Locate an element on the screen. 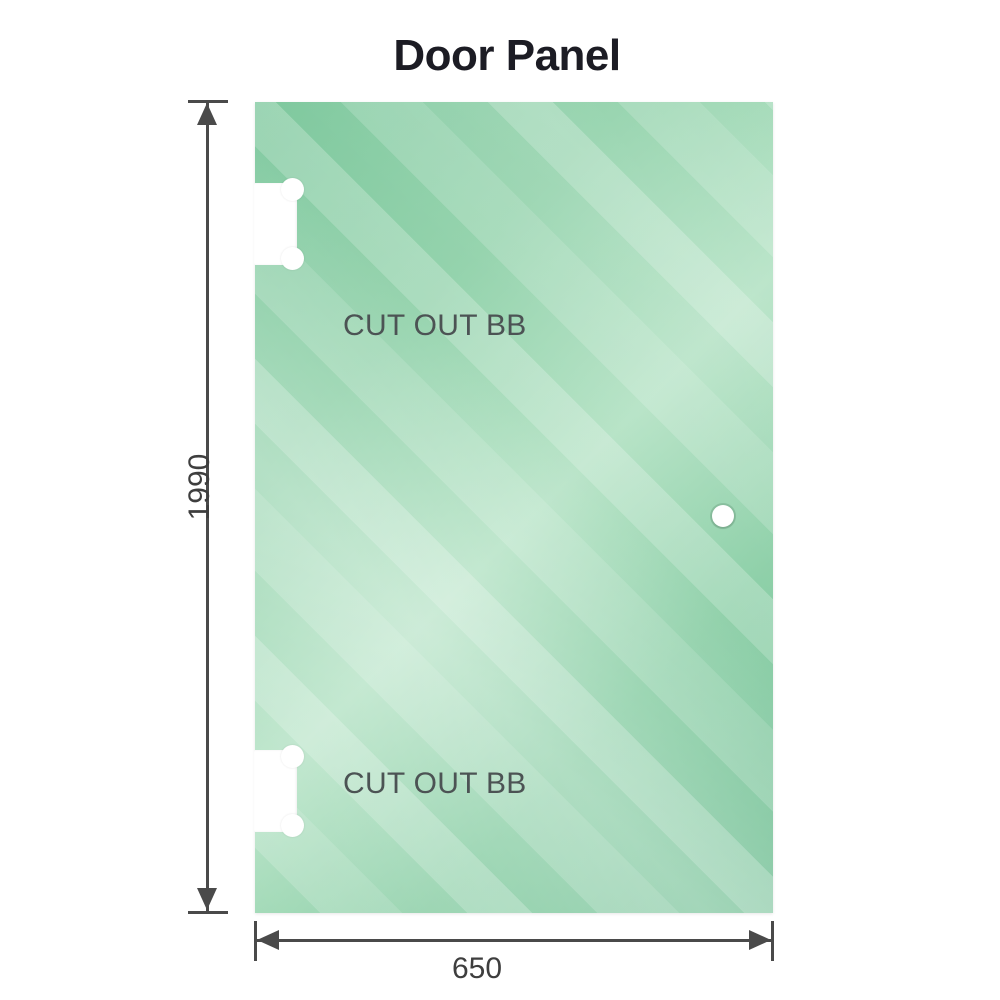 This screenshot has width=1000, height=1000. height-extension-line-top is located at coordinates (208, 101).